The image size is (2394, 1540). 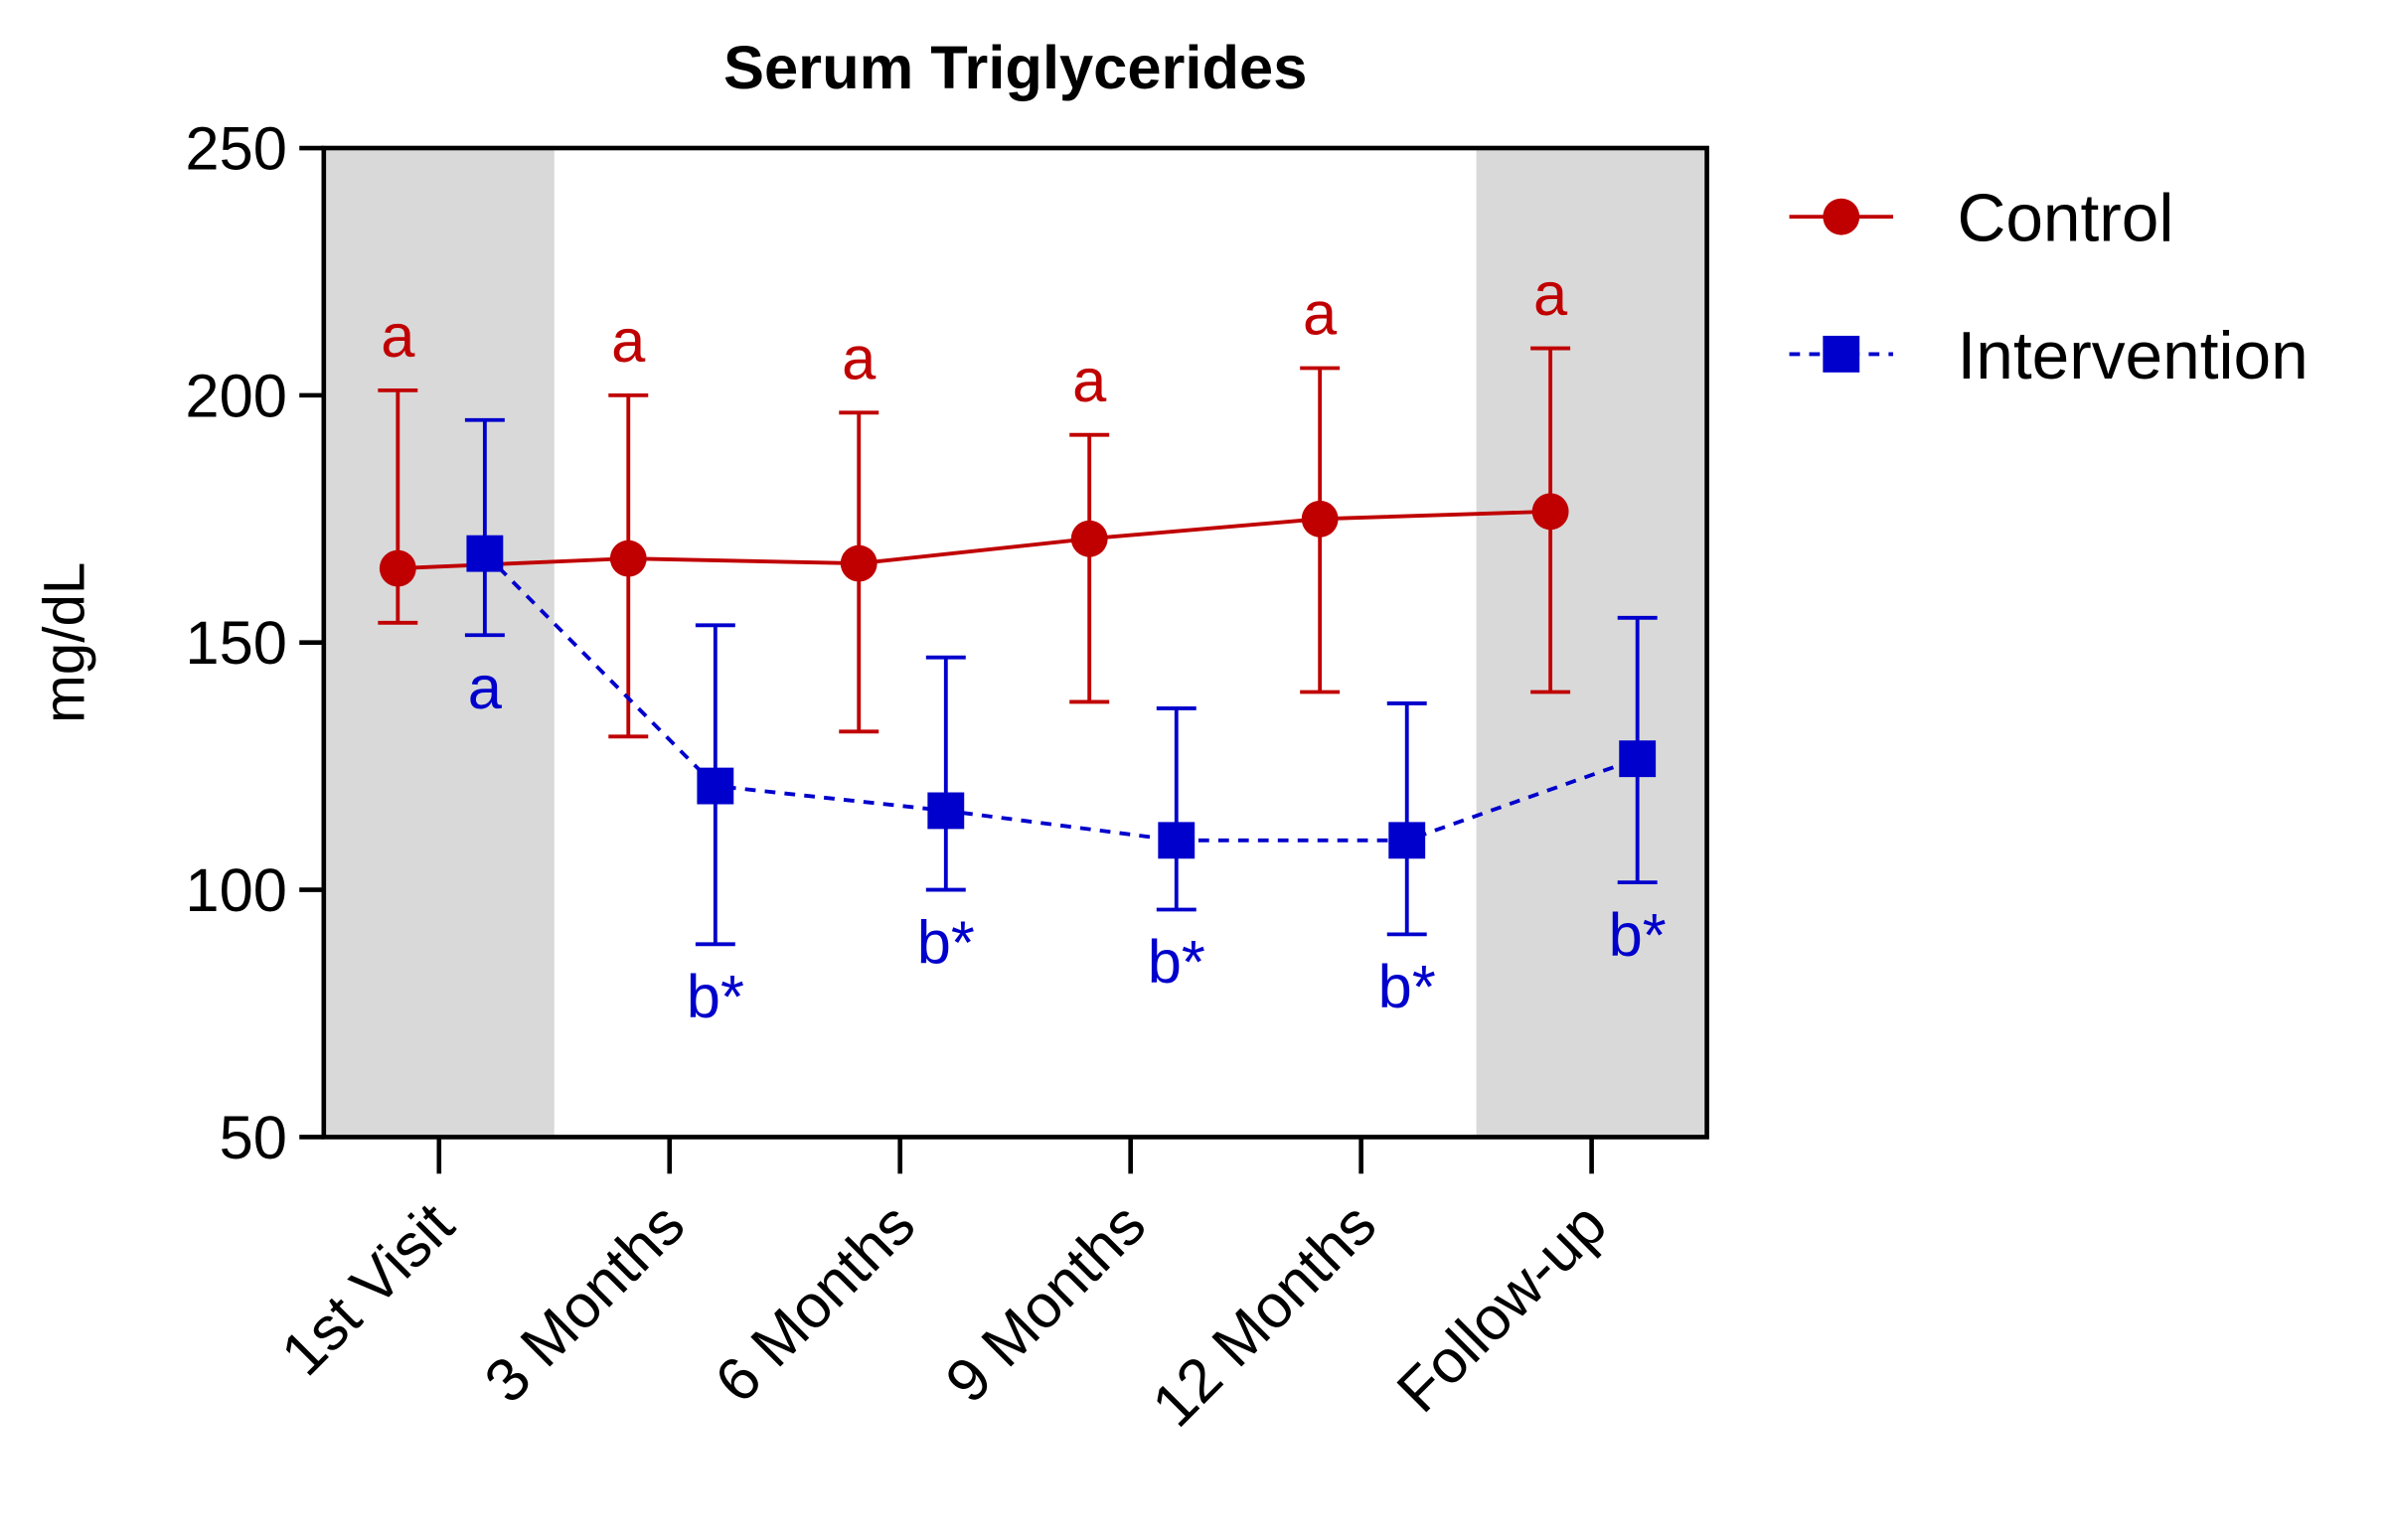 What do you see at coordinates (2133, 356) in the screenshot?
I see `legend-label: Intervention` at bounding box center [2133, 356].